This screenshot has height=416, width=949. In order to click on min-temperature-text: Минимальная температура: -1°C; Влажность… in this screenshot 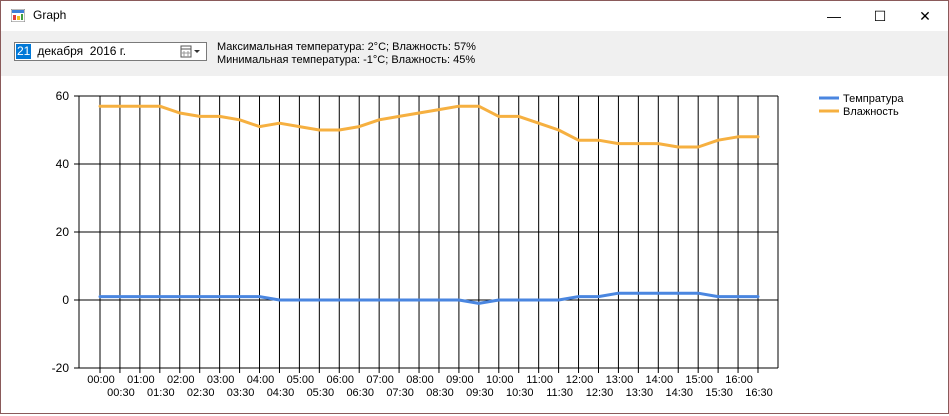, I will do `click(346, 60)`.